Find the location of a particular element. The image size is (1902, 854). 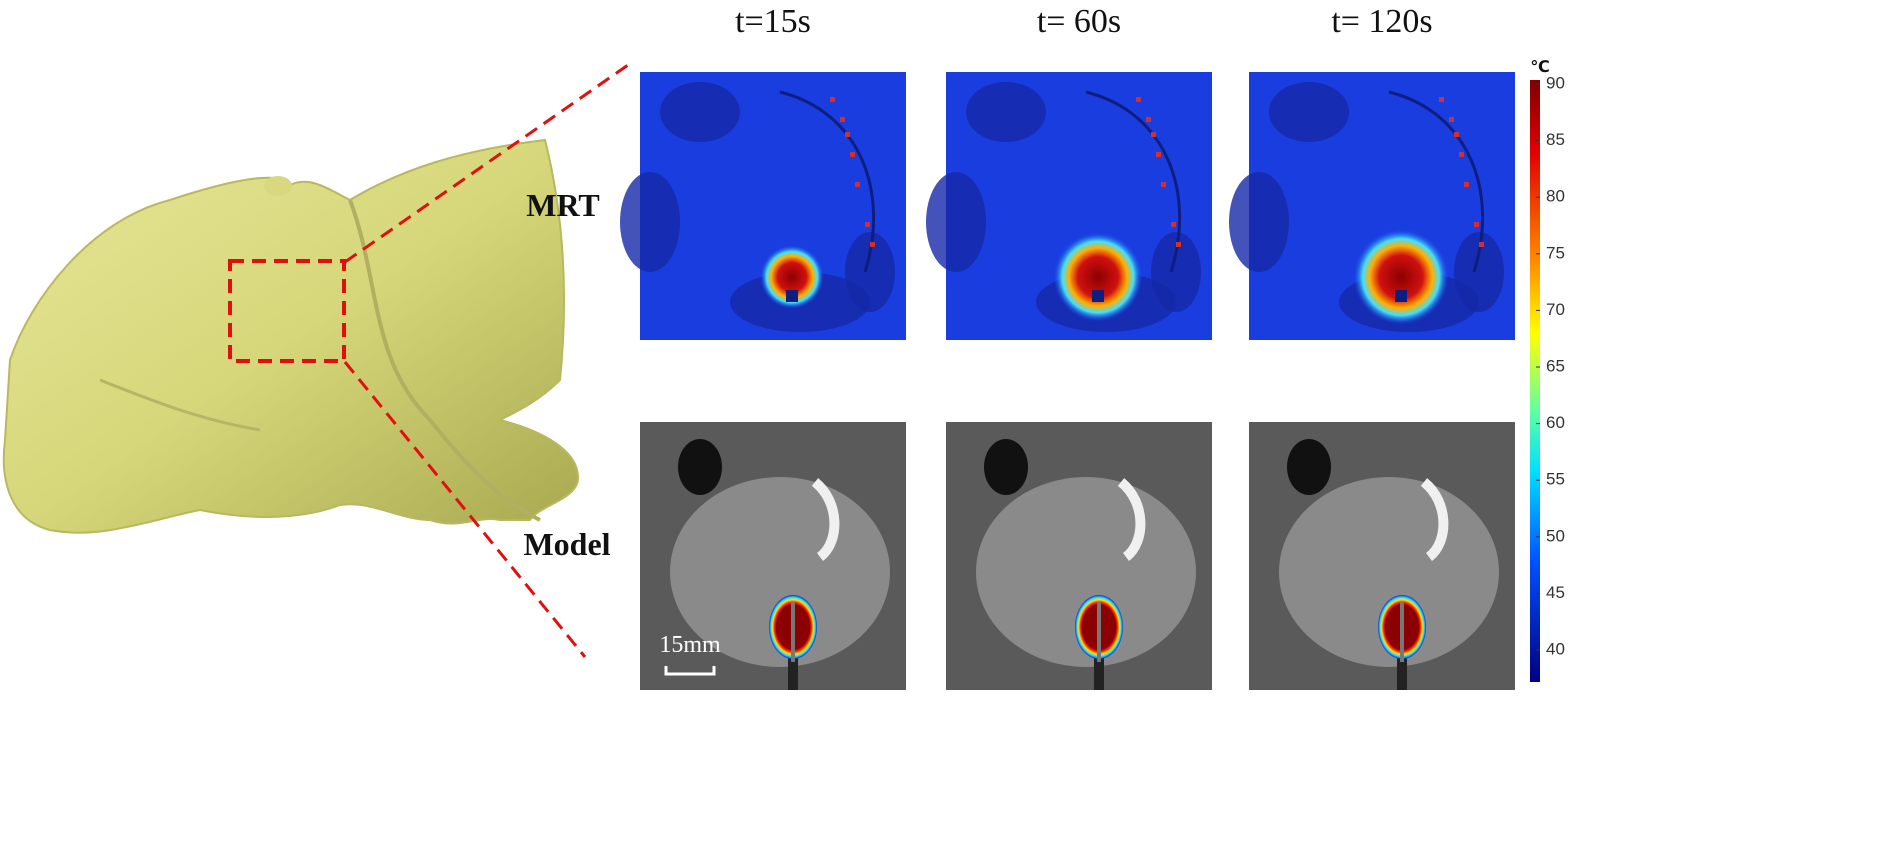

colorbar-tick-label: 60 is located at coordinates (1555, 422).